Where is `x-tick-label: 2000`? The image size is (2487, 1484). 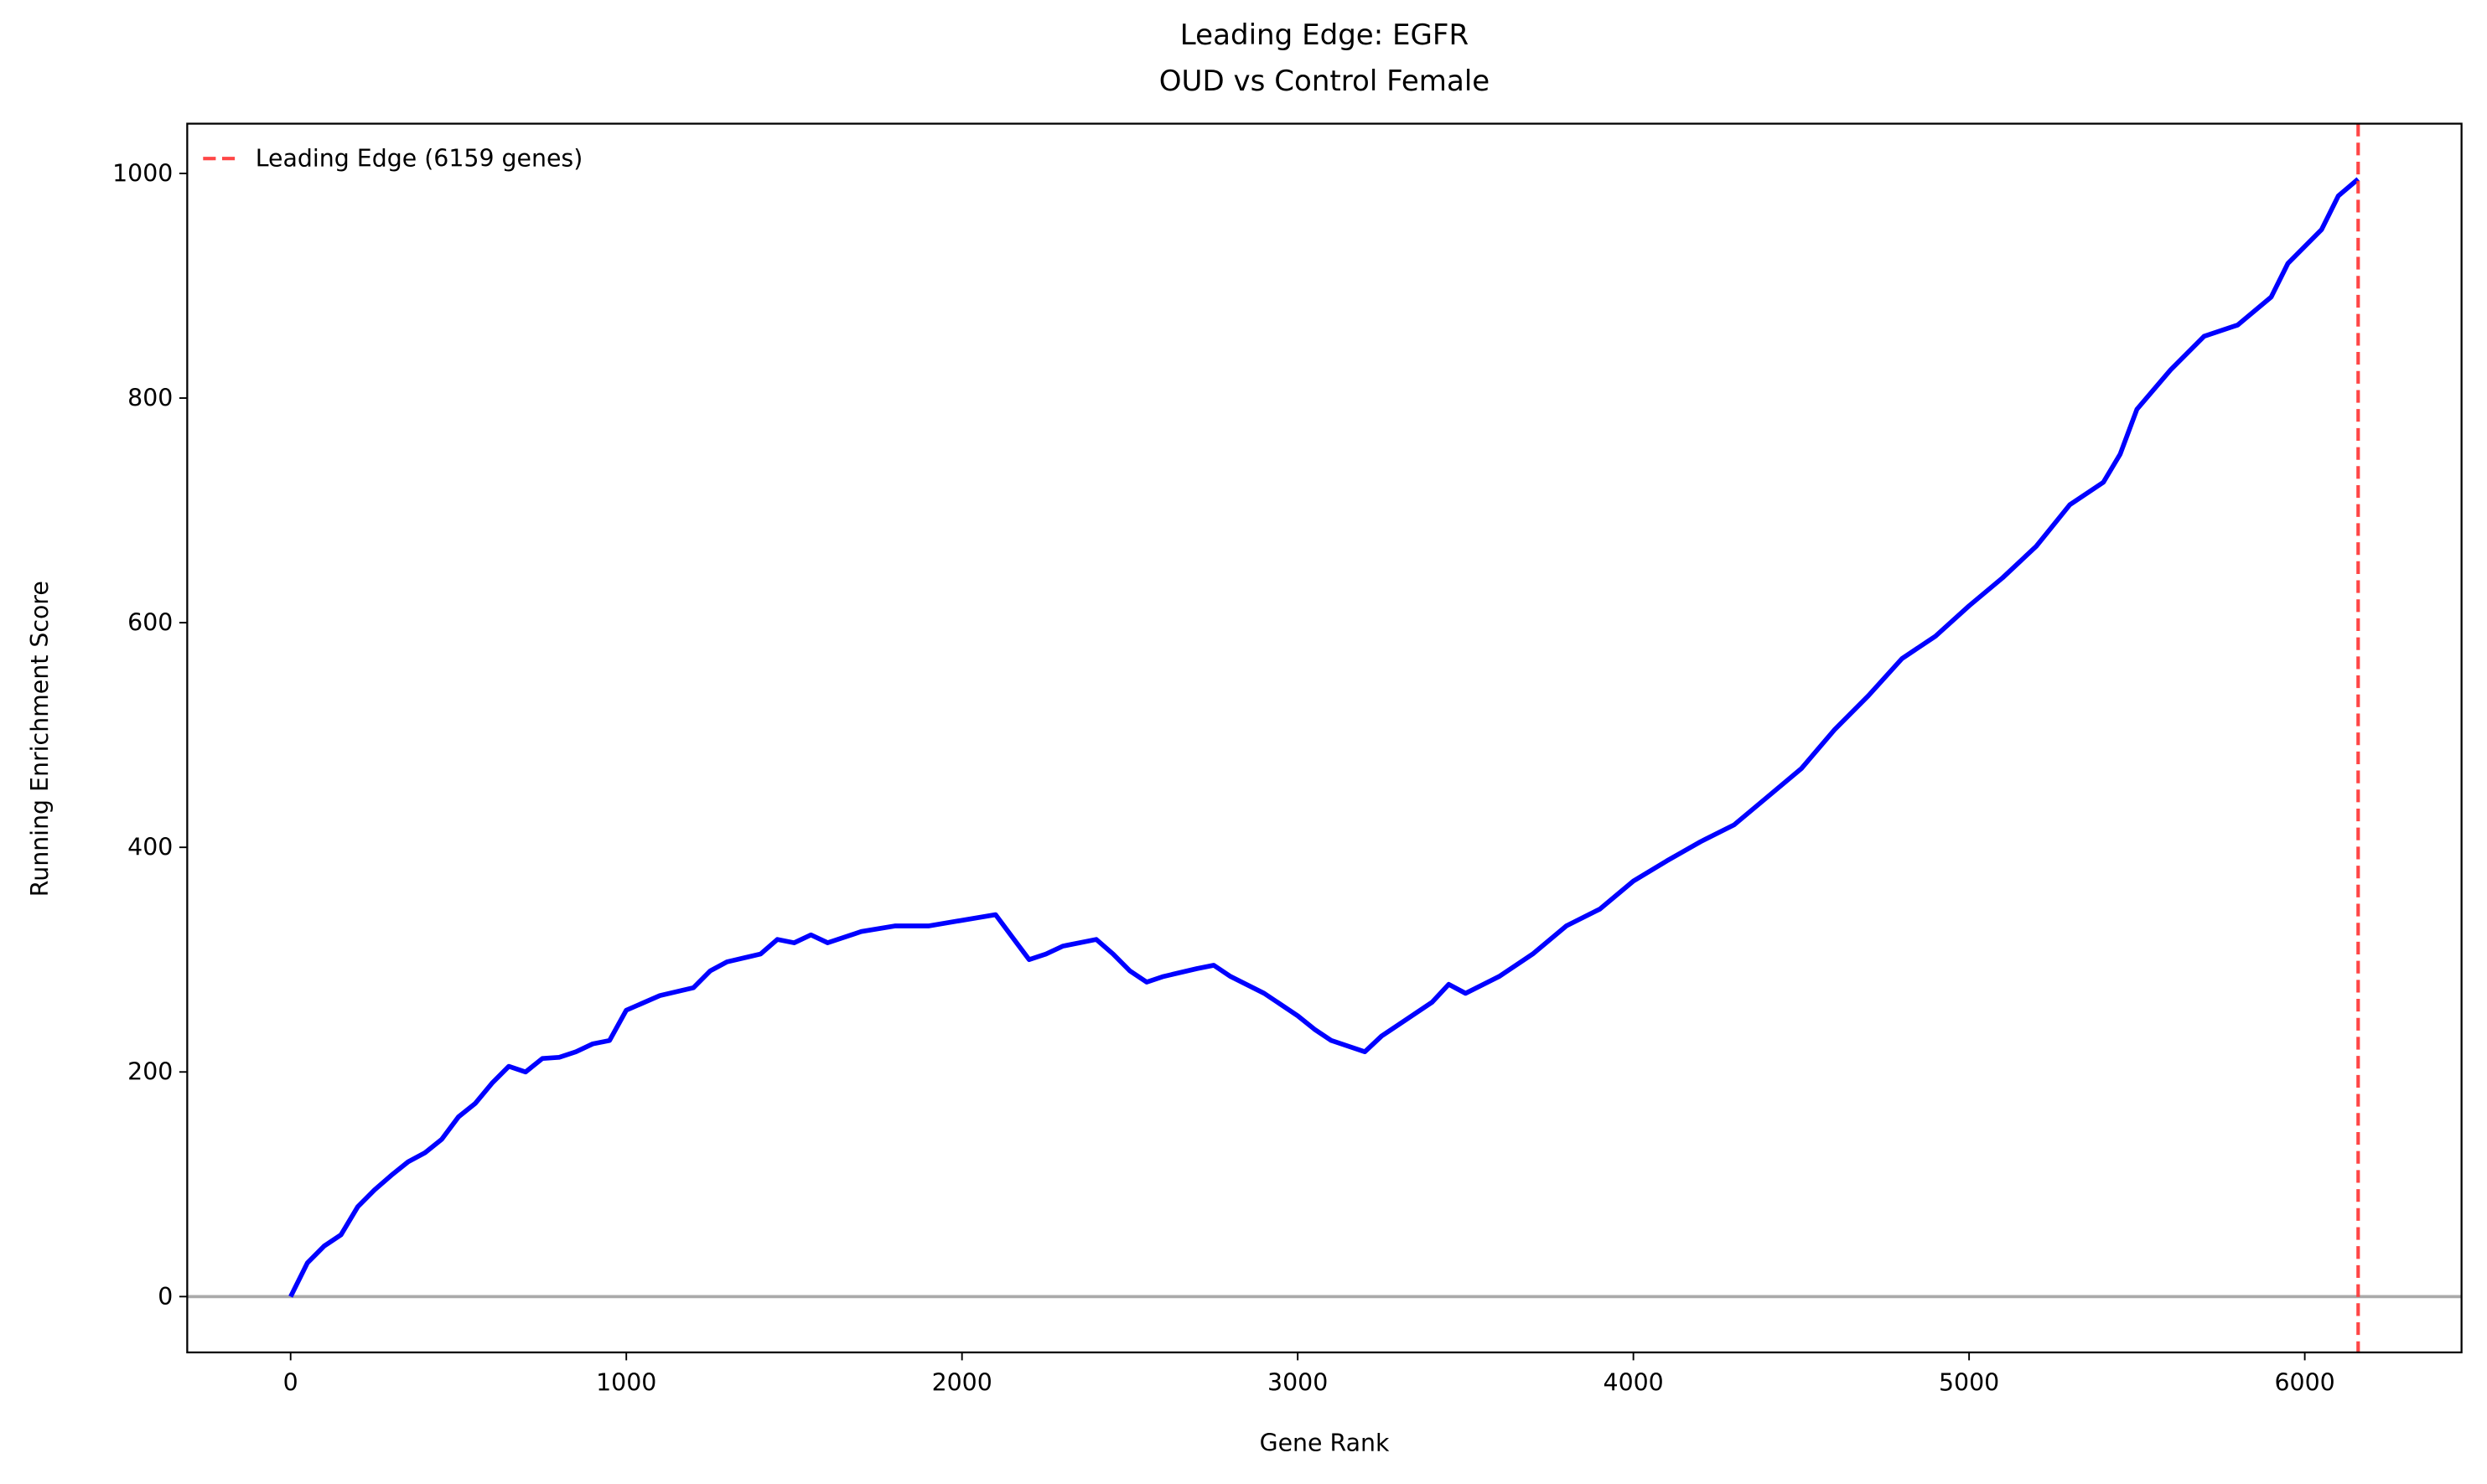 x-tick-label: 2000 is located at coordinates (962, 1382).